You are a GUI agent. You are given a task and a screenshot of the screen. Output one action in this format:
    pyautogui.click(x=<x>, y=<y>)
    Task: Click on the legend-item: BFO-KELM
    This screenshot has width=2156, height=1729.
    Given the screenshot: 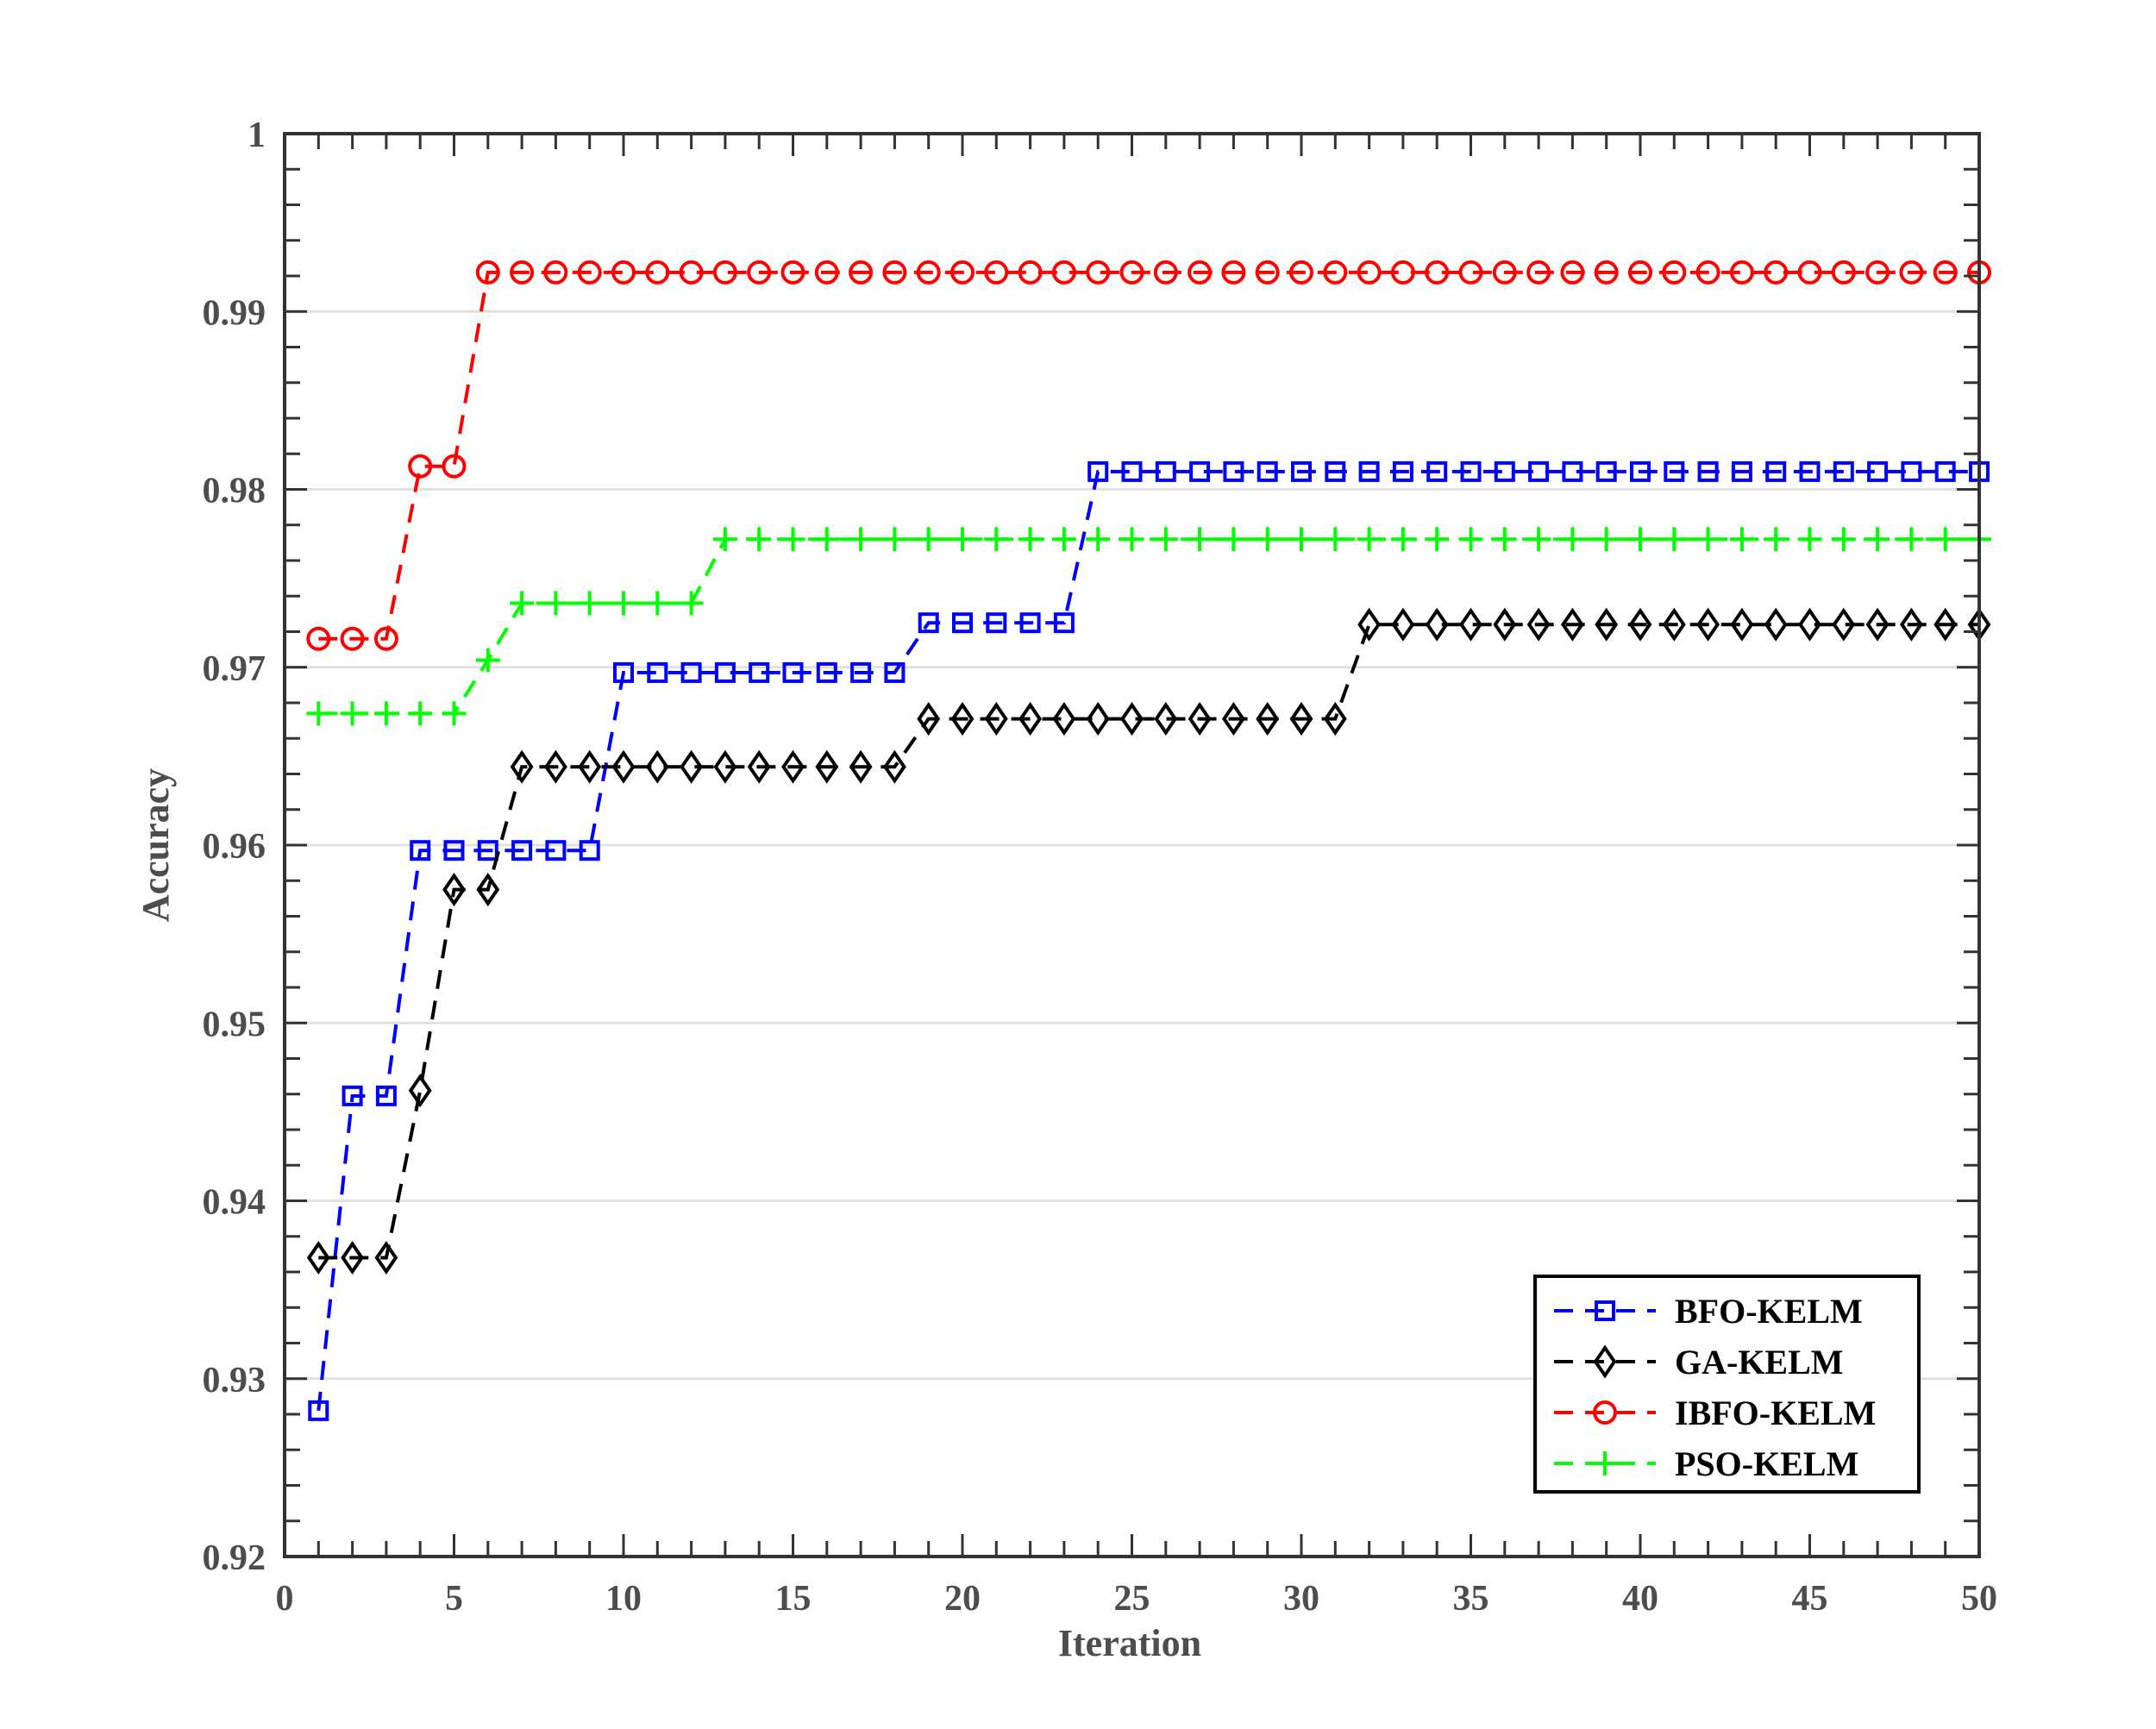 What is the action you would take?
    pyautogui.click(x=1708, y=1312)
    